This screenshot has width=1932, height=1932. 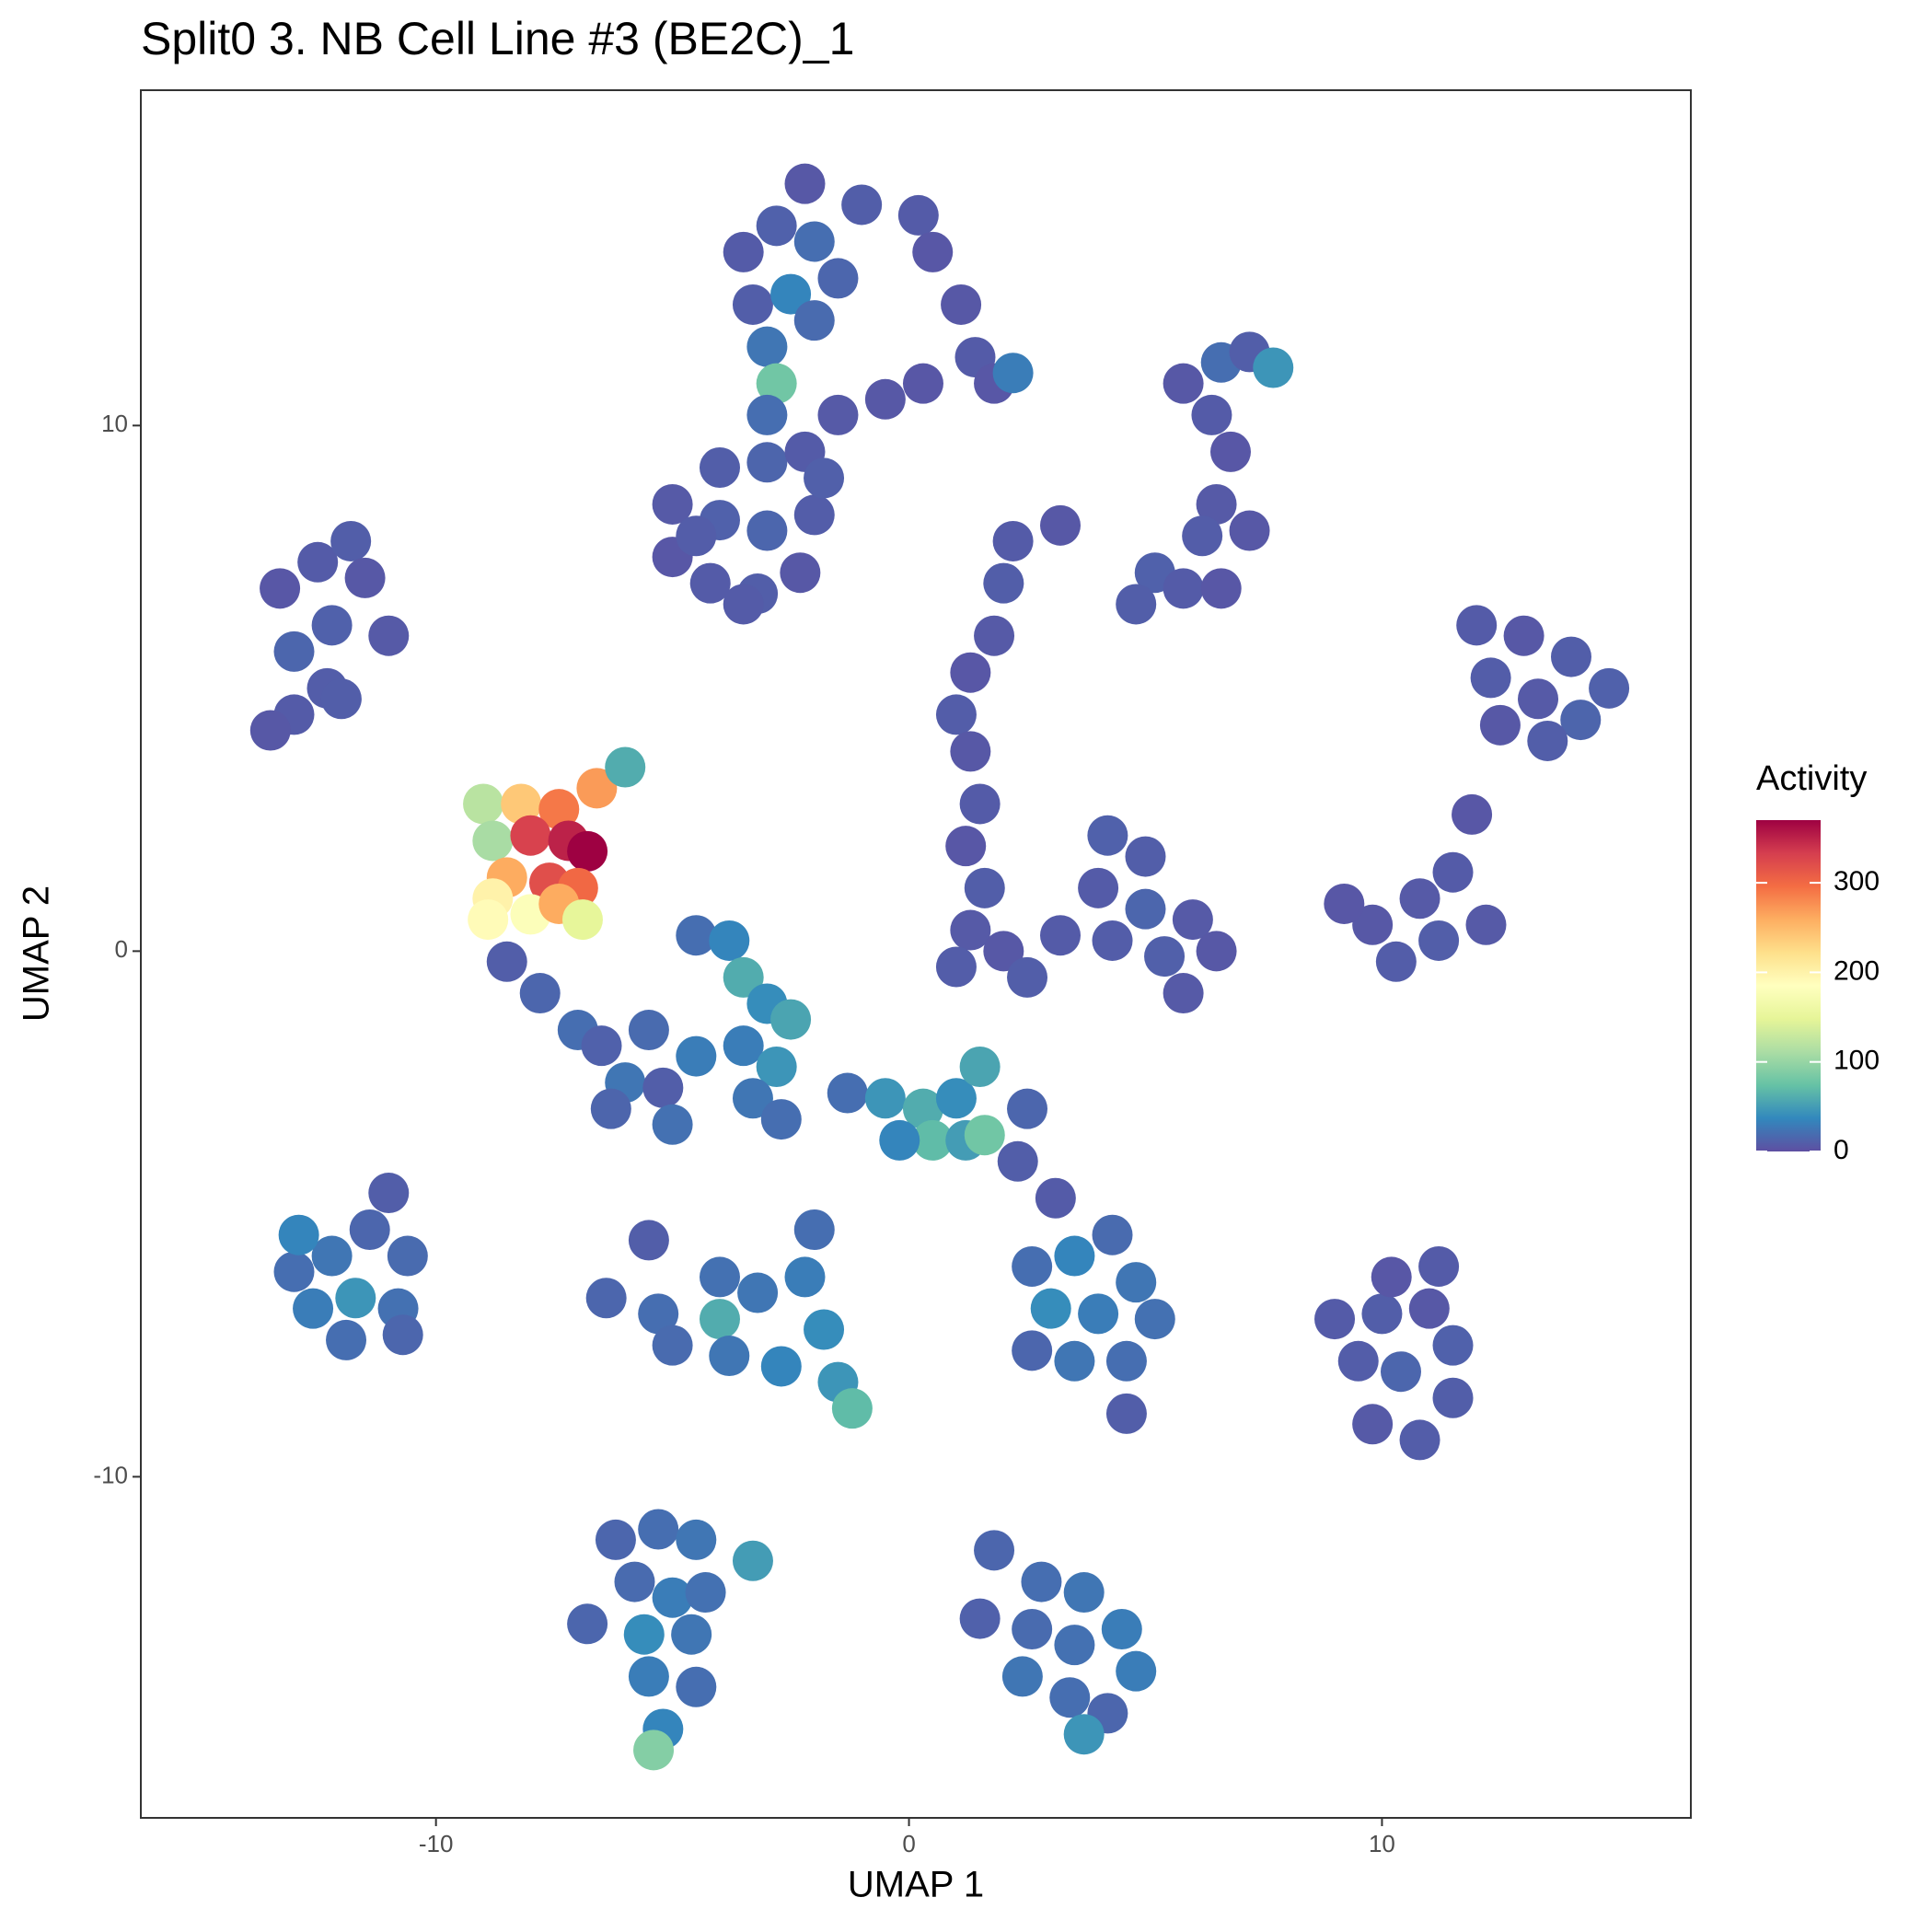 What do you see at coordinates (437, 1844) in the screenshot?
I see `x-tick-label: -10` at bounding box center [437, 1844].